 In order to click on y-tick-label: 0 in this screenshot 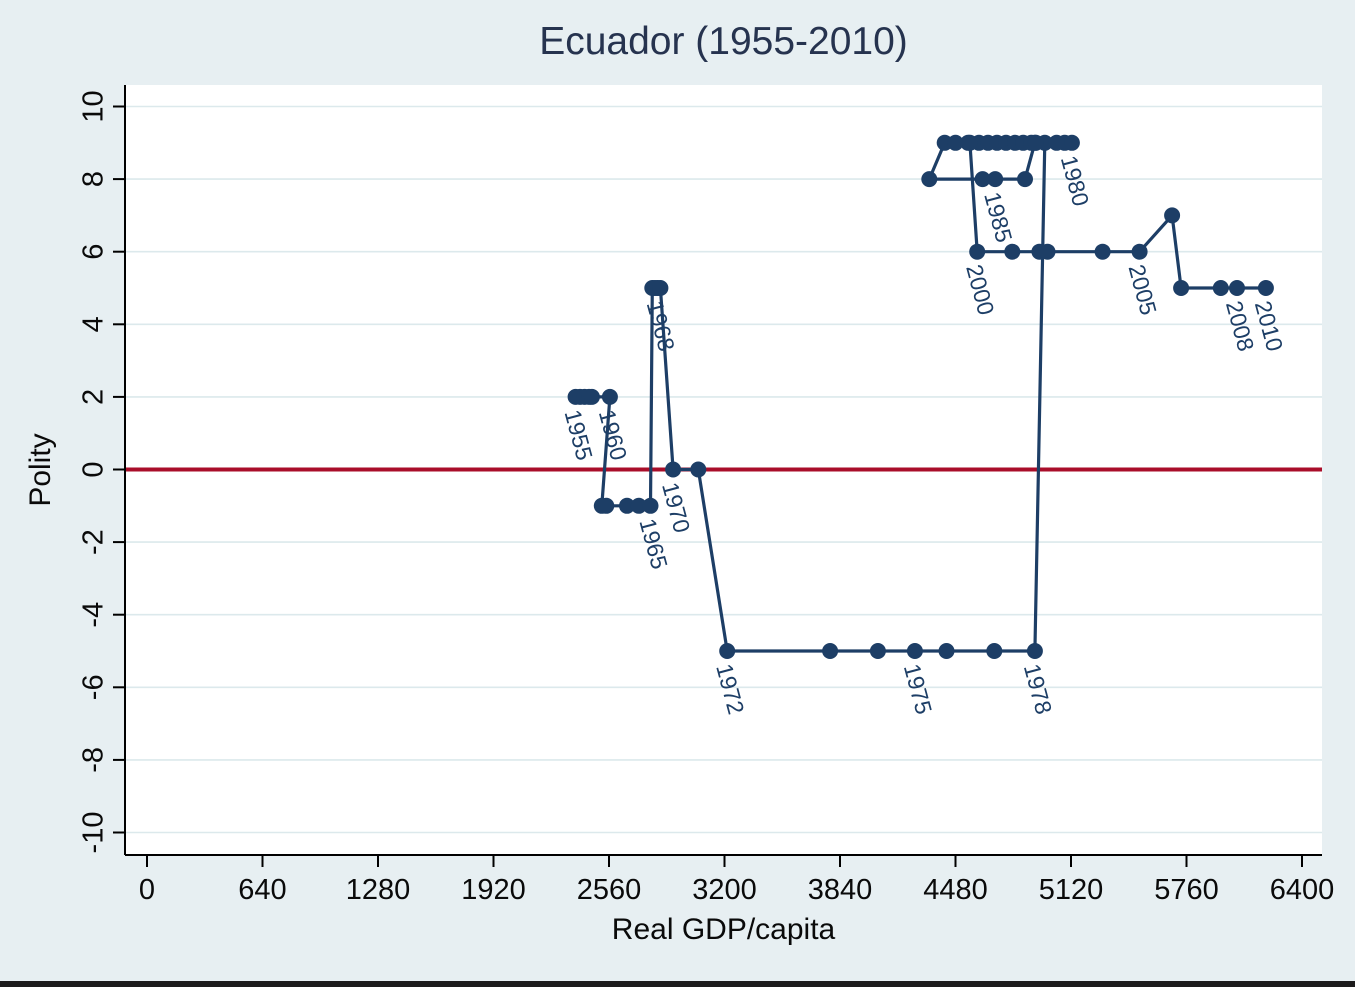, I will do `click(94, 469)`.